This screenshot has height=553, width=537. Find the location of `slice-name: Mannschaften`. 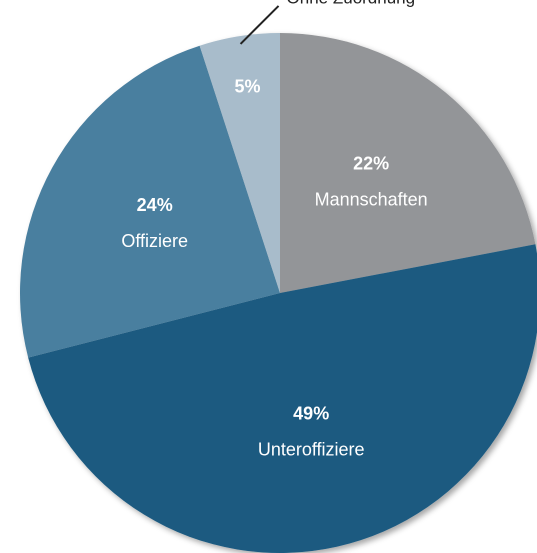

slice-name: Mannschaften is located at coordinates (371, 200).